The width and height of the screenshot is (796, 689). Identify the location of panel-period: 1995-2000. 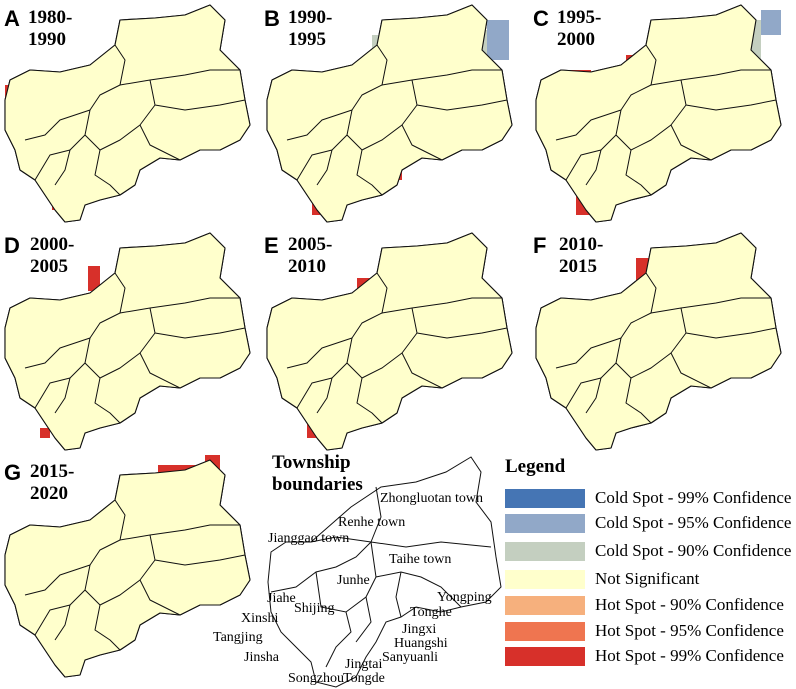
(579, 28).